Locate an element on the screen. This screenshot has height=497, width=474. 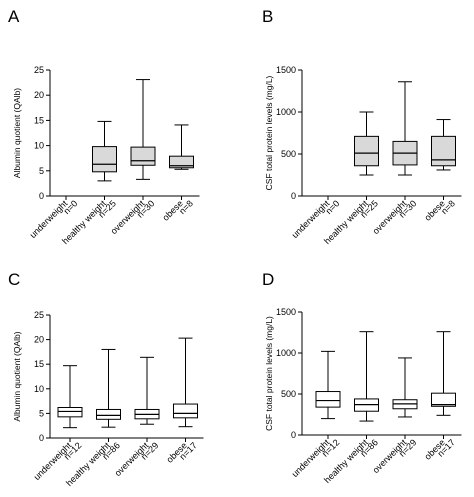
panel-letter: D is located at coordinates (268, 279).